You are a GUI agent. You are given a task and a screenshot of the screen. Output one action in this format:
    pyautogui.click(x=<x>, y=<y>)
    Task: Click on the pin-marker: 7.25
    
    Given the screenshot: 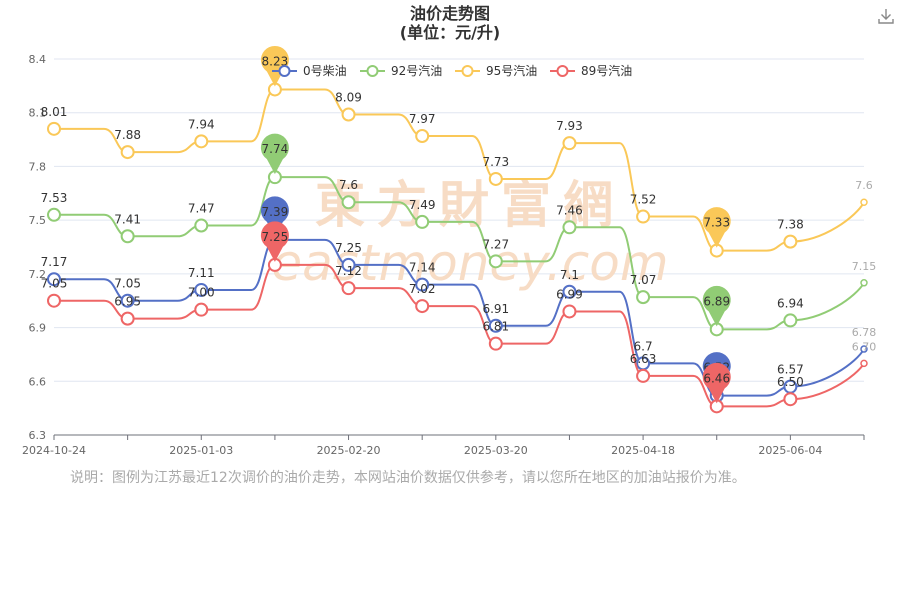 What is the action you would take?
    pyautogui.click(x=274, y=241)
    